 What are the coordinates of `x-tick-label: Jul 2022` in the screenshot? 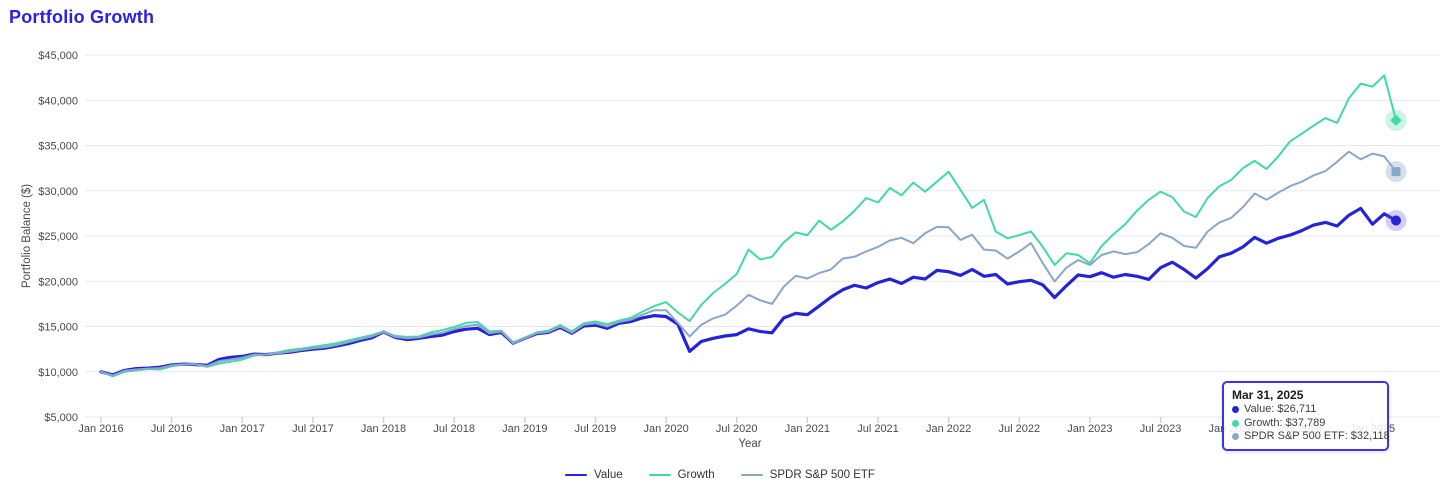 It's located at (1019, 429).